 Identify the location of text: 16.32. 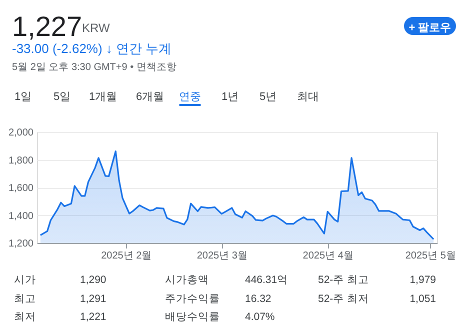
(258, 299).